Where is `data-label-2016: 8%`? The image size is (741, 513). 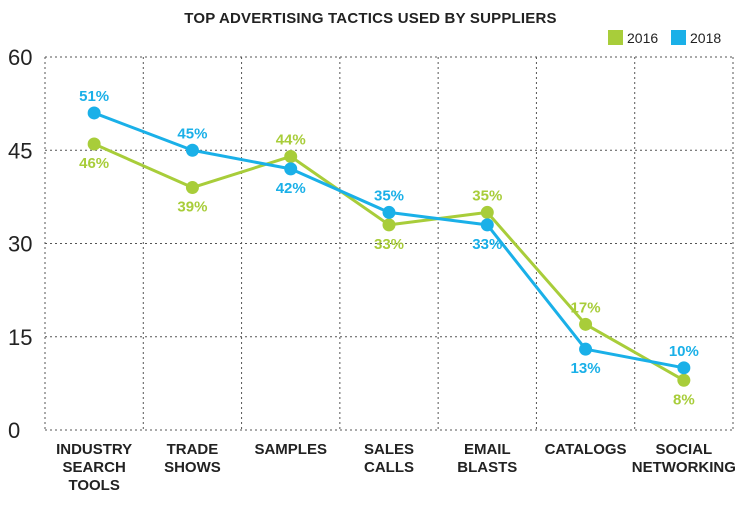
data-label-2016: 8% is located at coordinates (684, 399).